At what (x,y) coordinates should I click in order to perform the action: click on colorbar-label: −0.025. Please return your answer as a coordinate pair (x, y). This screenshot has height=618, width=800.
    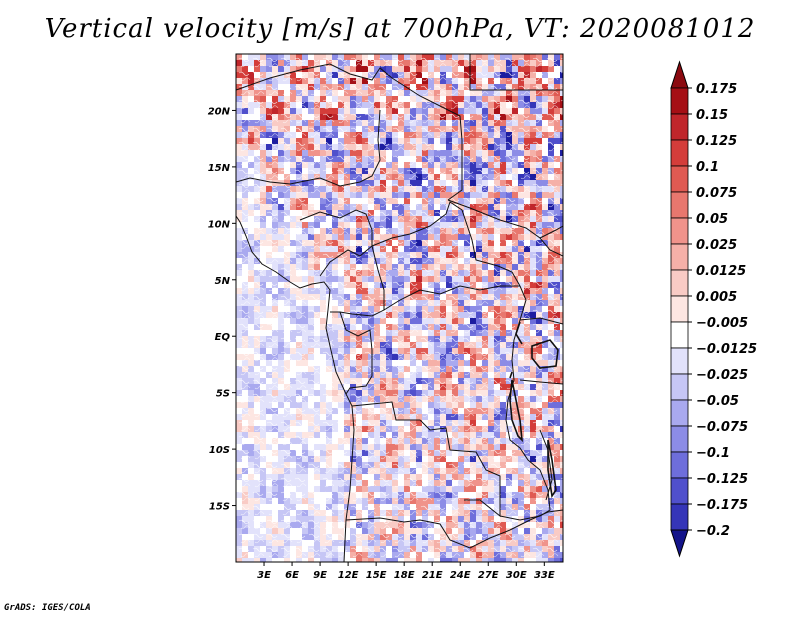
    Looking at the image, I should click on (722, 375).